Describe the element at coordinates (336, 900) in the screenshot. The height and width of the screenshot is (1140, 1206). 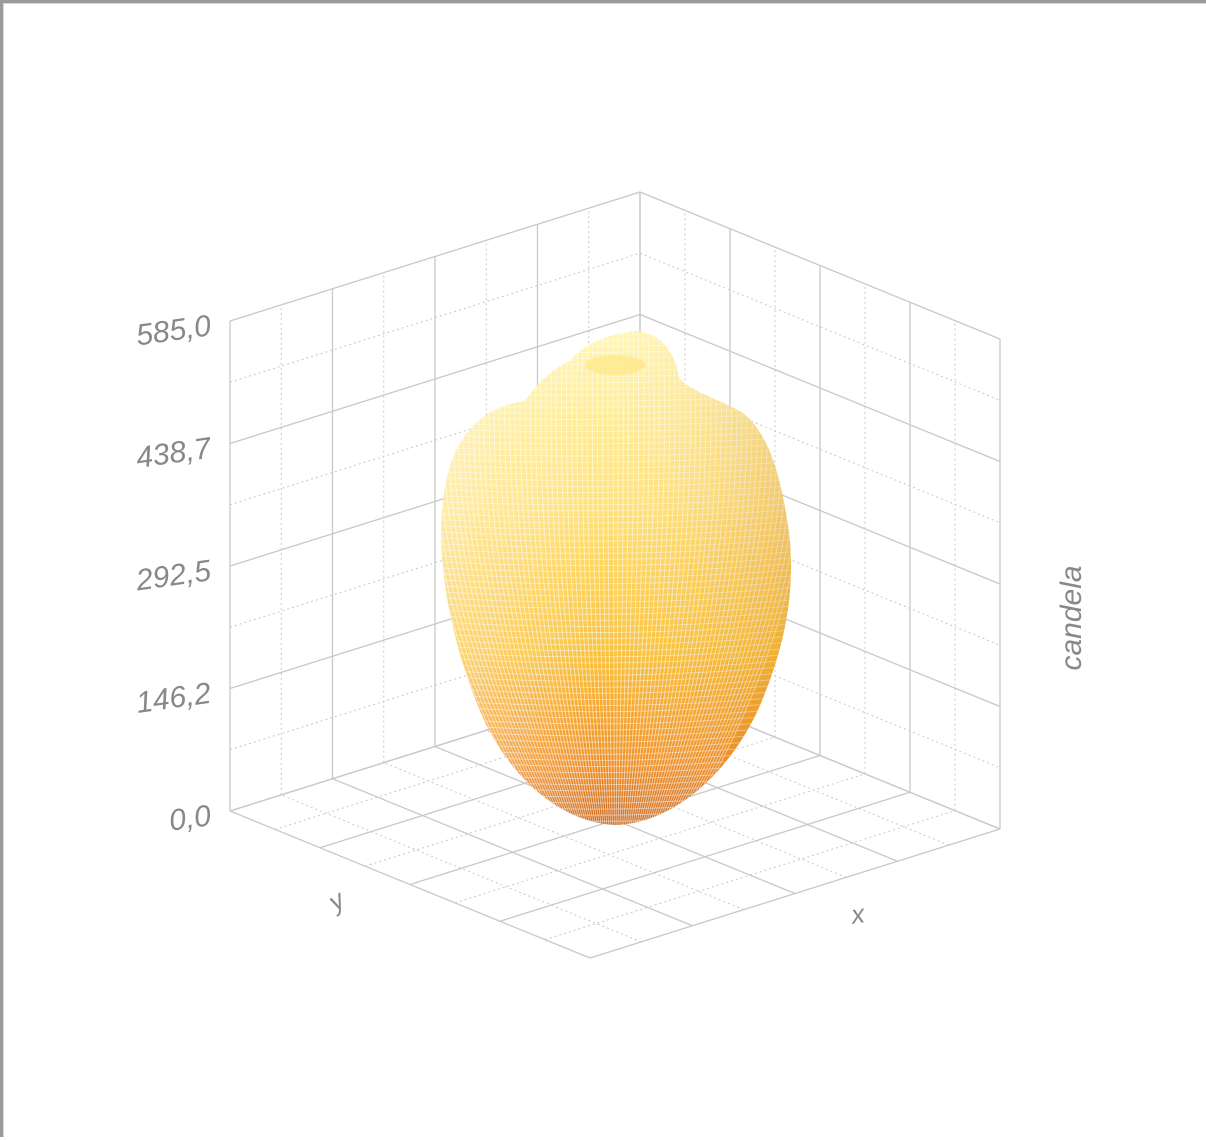
I see `y-axis-label: y` at that location.